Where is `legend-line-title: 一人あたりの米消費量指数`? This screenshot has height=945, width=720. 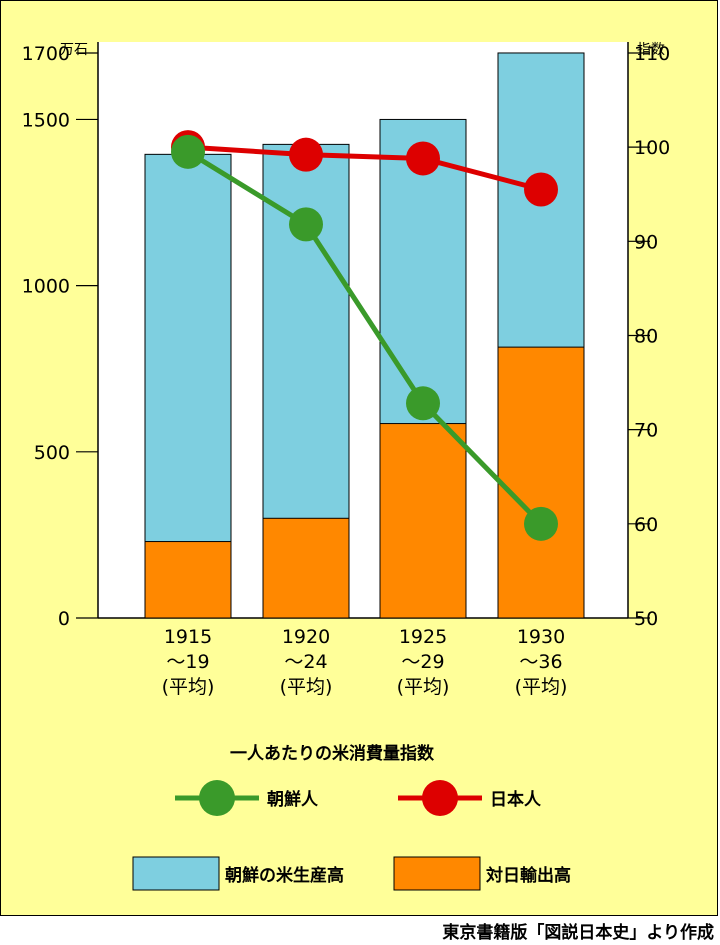
legend-line-title: 一人あたりの米消費量指数 is located at coordinates (332, 753).